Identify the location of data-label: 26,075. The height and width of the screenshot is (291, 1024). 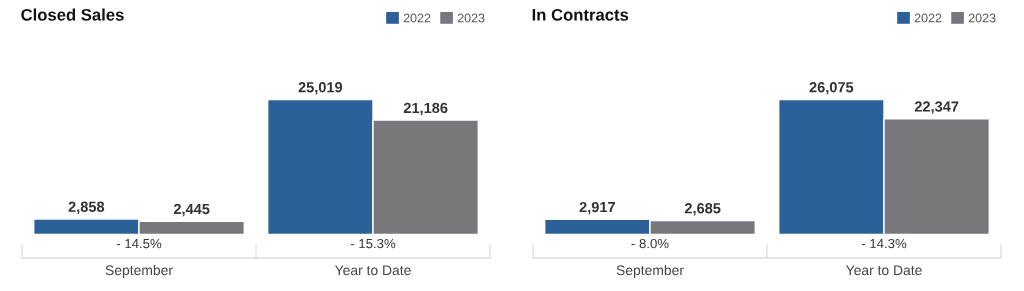
(831, 88).